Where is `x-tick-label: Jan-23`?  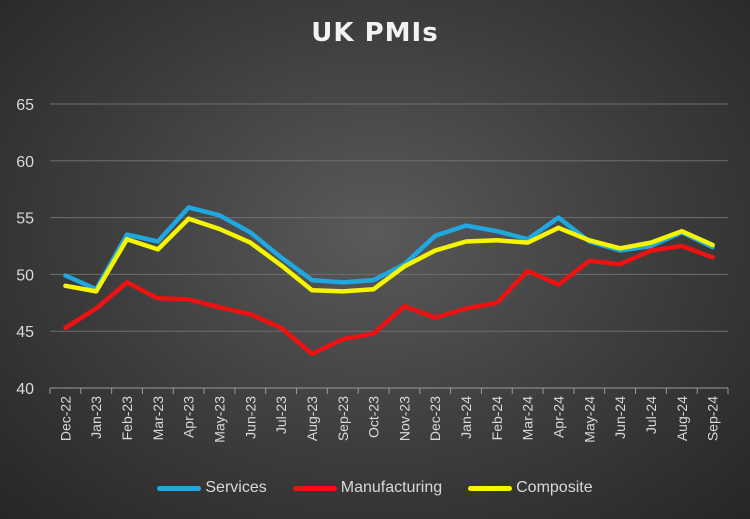
x-tick-label: Jan-23 is located at coordinates (96, 417).